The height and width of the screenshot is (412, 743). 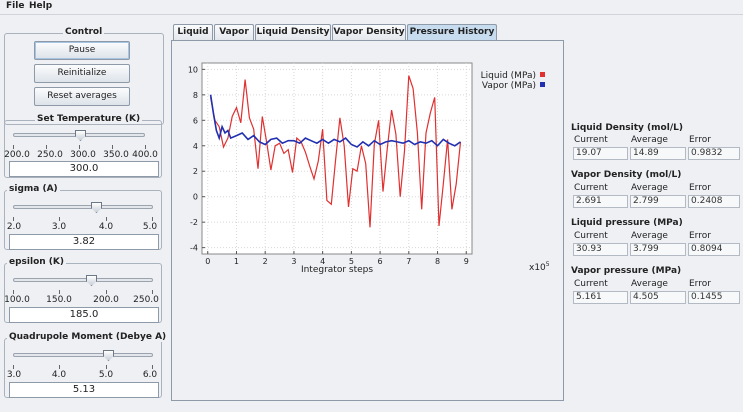 I want to click on menu-bar: File Help, so click(x=371, y=7).